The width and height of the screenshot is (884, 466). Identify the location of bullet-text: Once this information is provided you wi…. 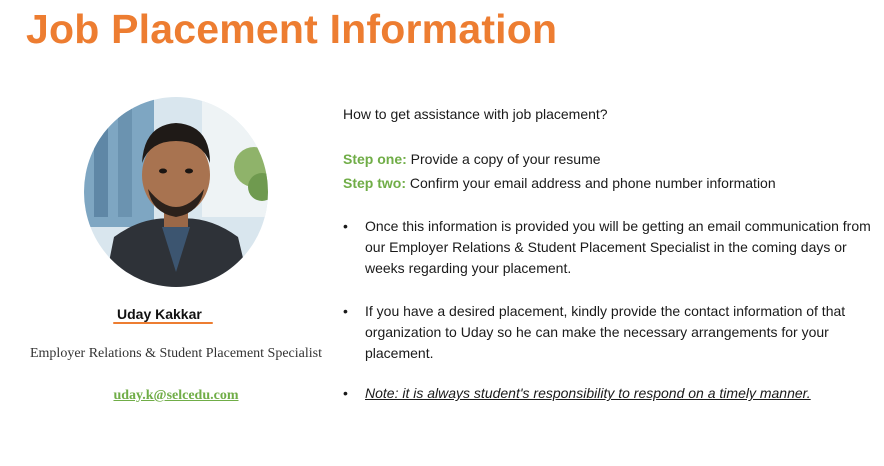
(618, 247).